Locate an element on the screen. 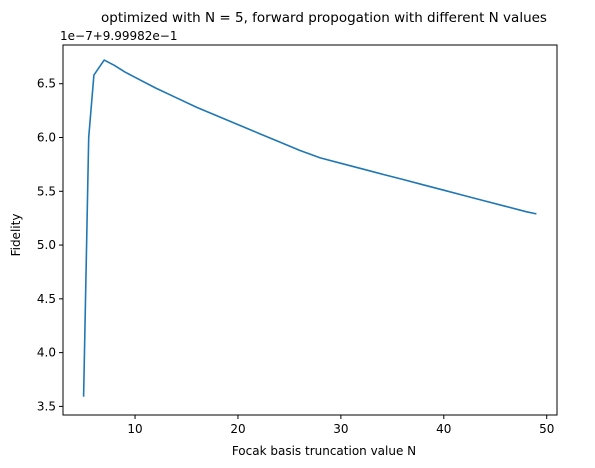  x-axis-label: Focak basis truncation value N is located at coordinates (324, 451).